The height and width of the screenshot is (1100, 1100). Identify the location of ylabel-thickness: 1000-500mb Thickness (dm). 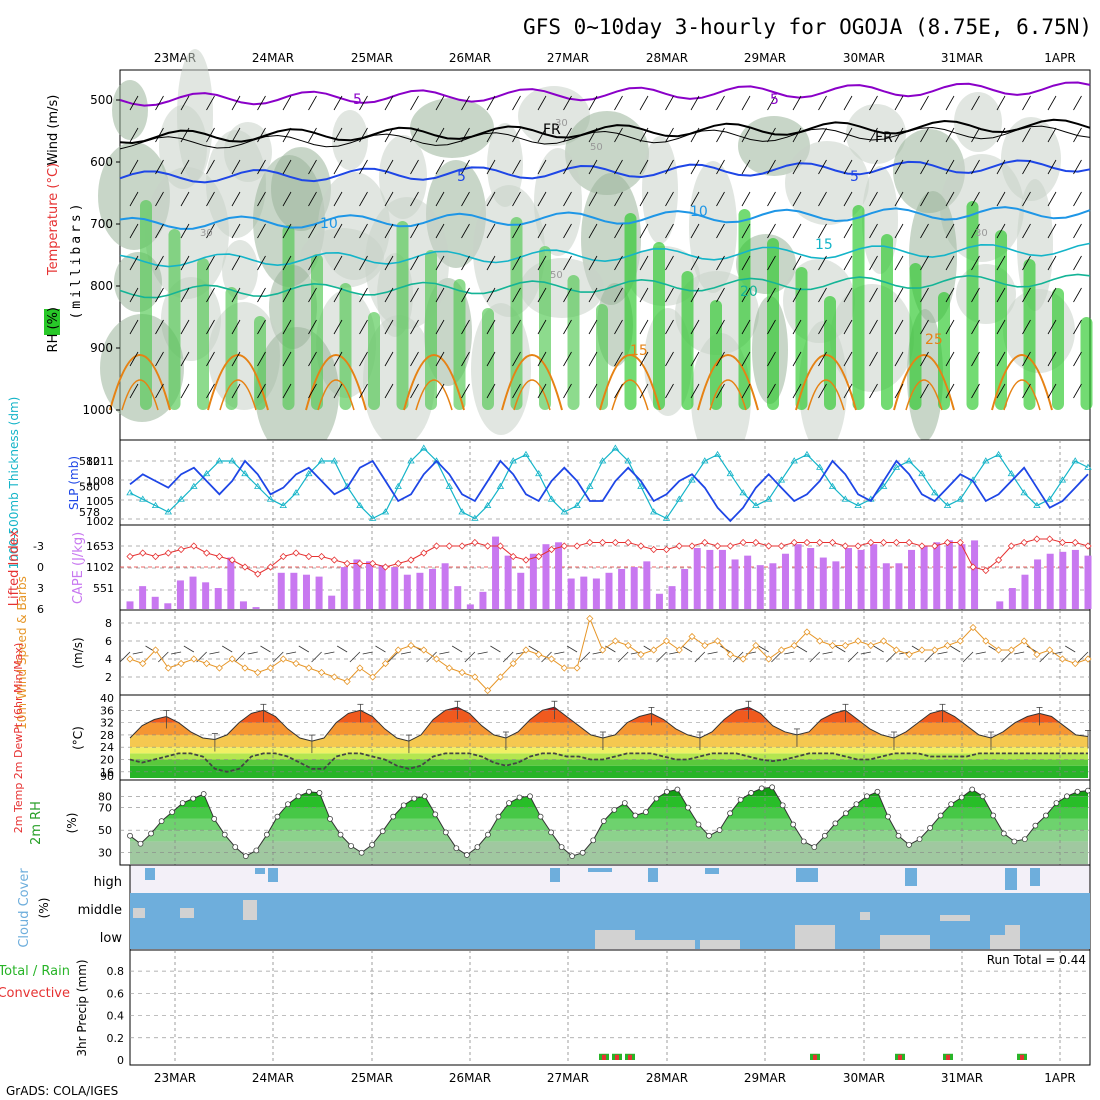
(14, 483).